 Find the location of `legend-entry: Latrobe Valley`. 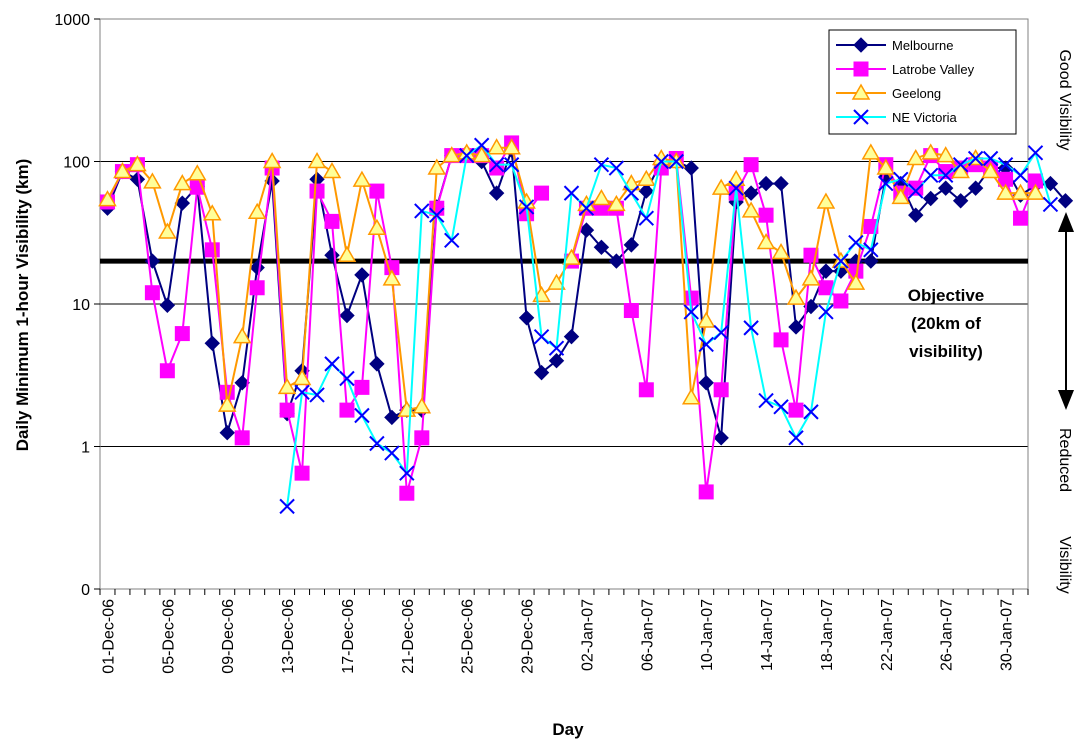

legend-entry: Latrobe Valley is located at coordinates (905, 69).